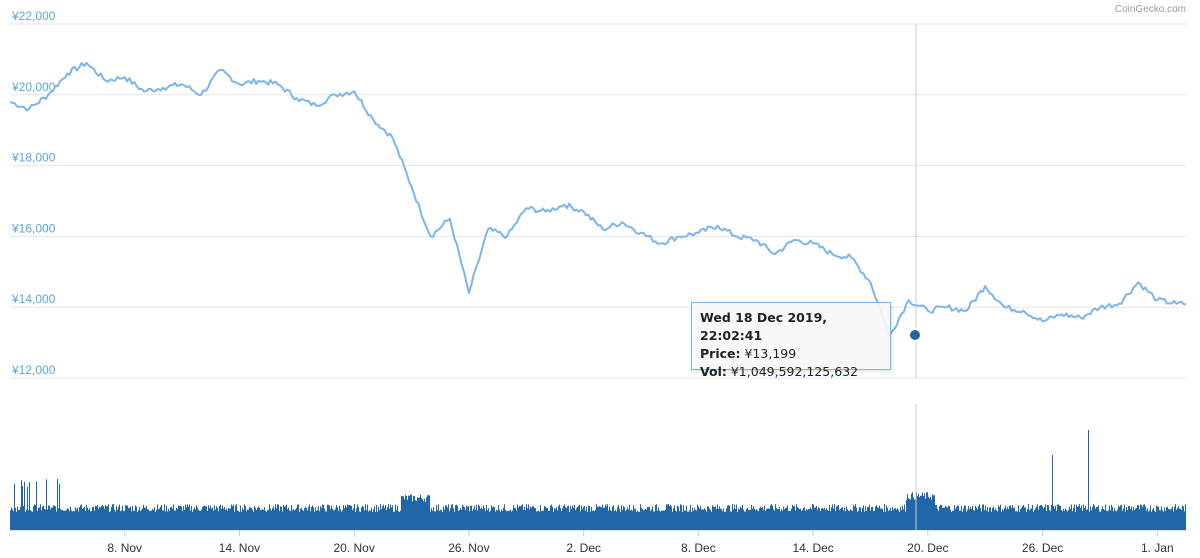  What do you see at coordinates (1150, 9) in the screenshot?
I see `credit-label: CoinGecko.com` at bounding box center [1150, 9].